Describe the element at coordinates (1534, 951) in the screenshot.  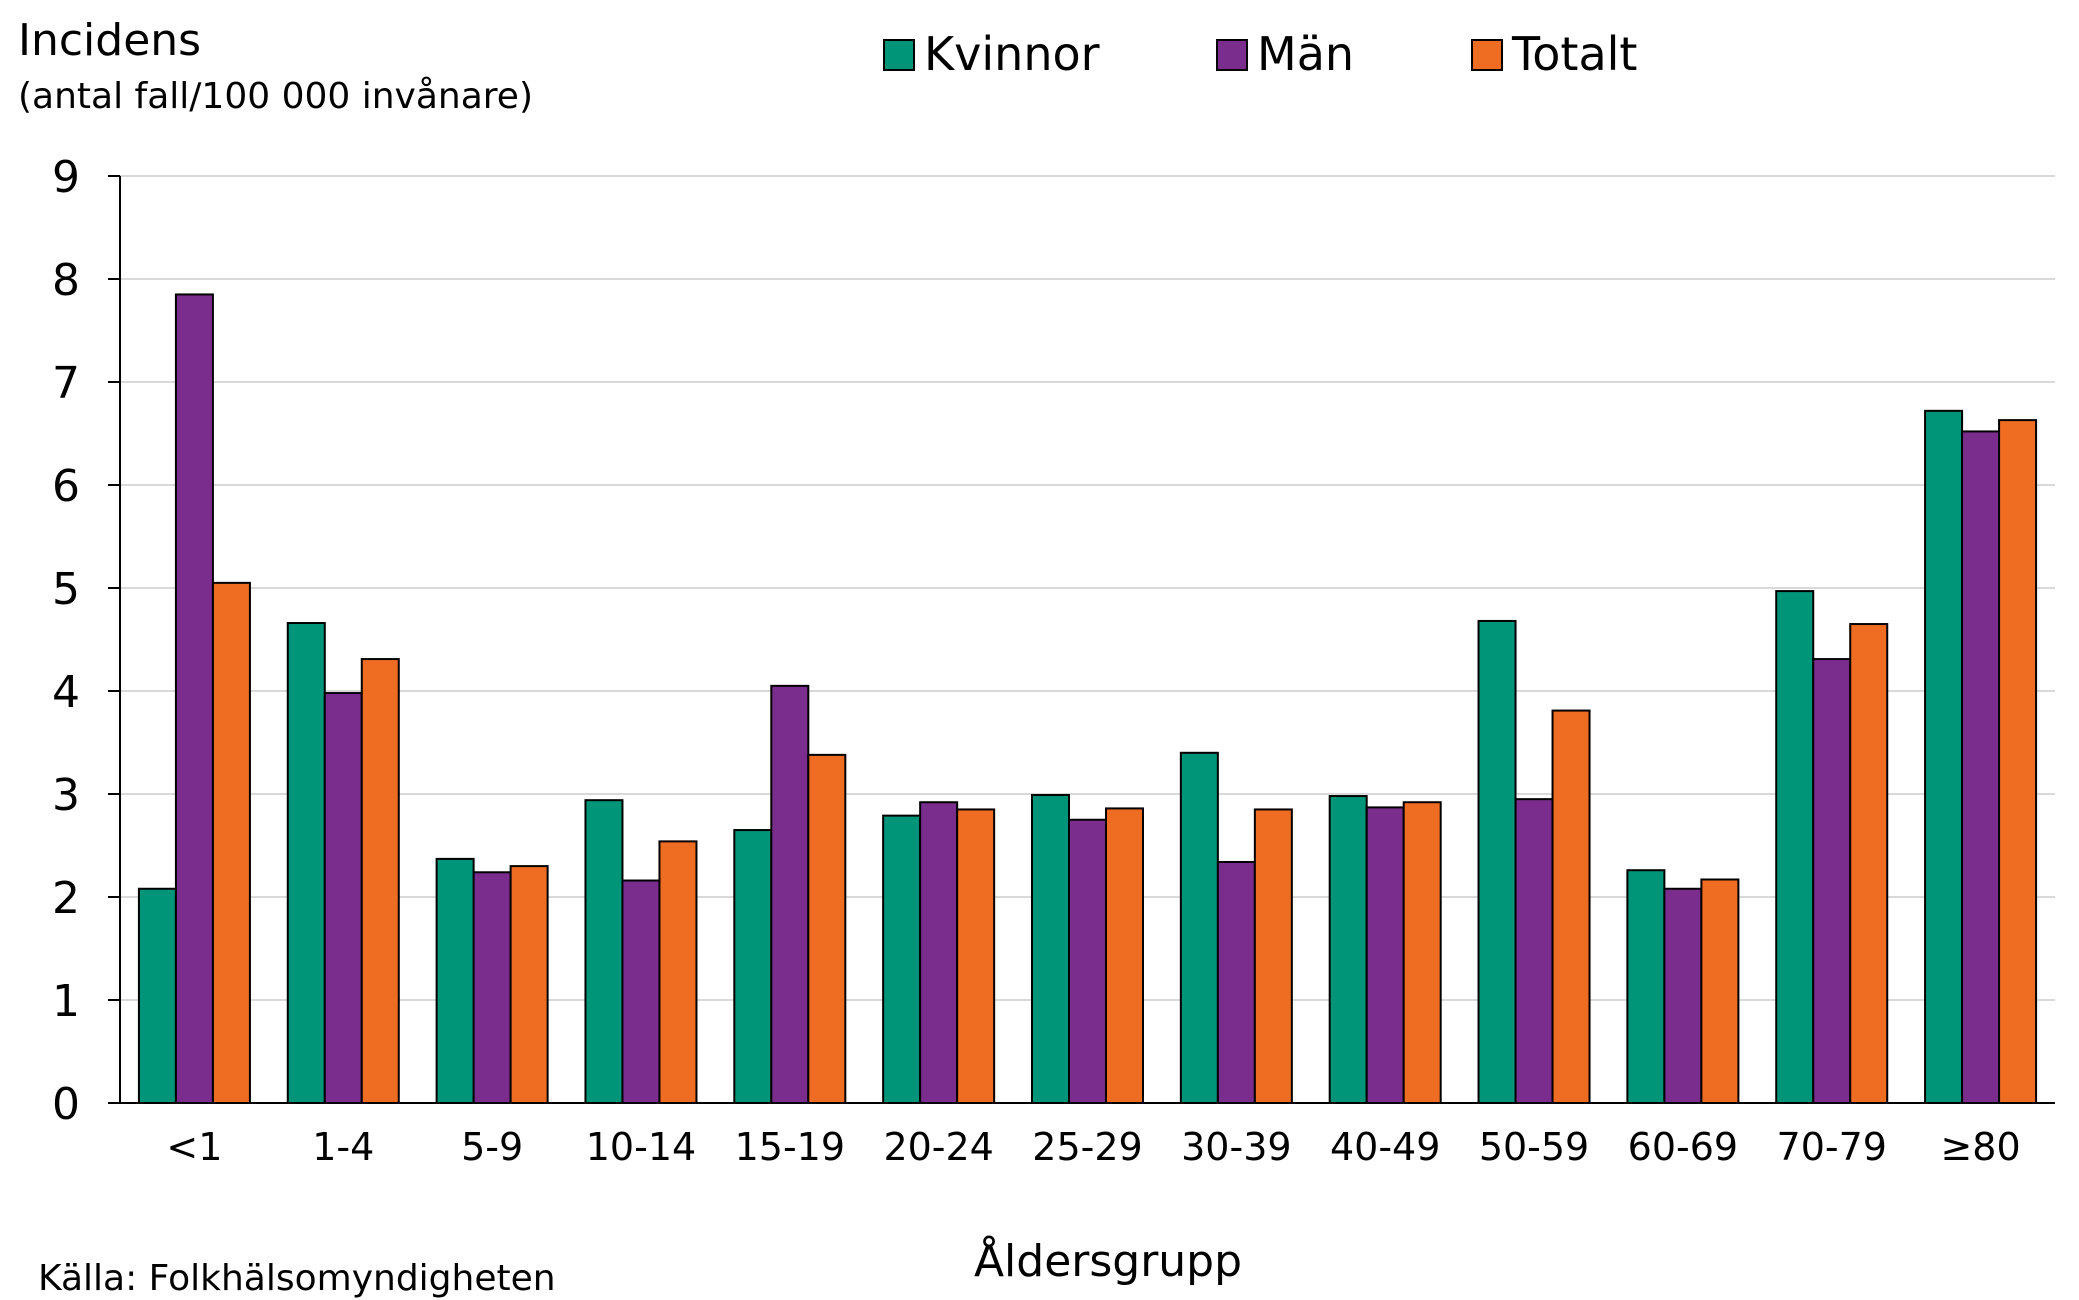
I see `bar-män-9` at that location.